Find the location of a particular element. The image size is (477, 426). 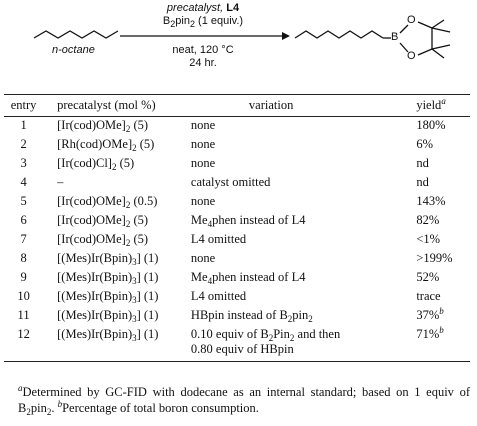

cell-precatalyst: [Rh(cod)OMe]2 (5) is located at coordinates (117, 145).